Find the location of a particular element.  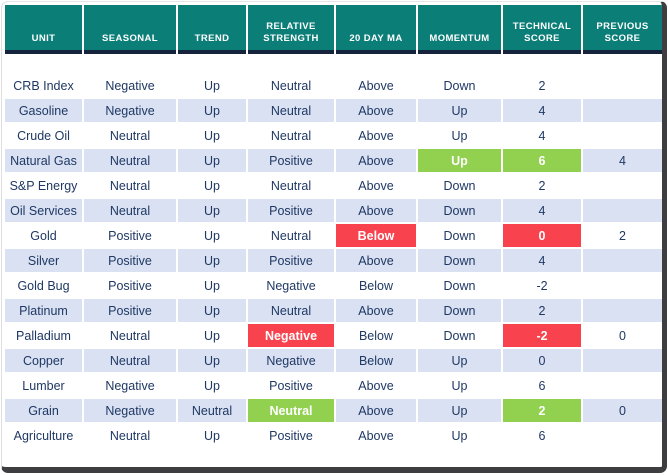

table-row-gasoline: Gasoline Negative Up Neutral Above Up 4 is located at coordinates (333, 110).